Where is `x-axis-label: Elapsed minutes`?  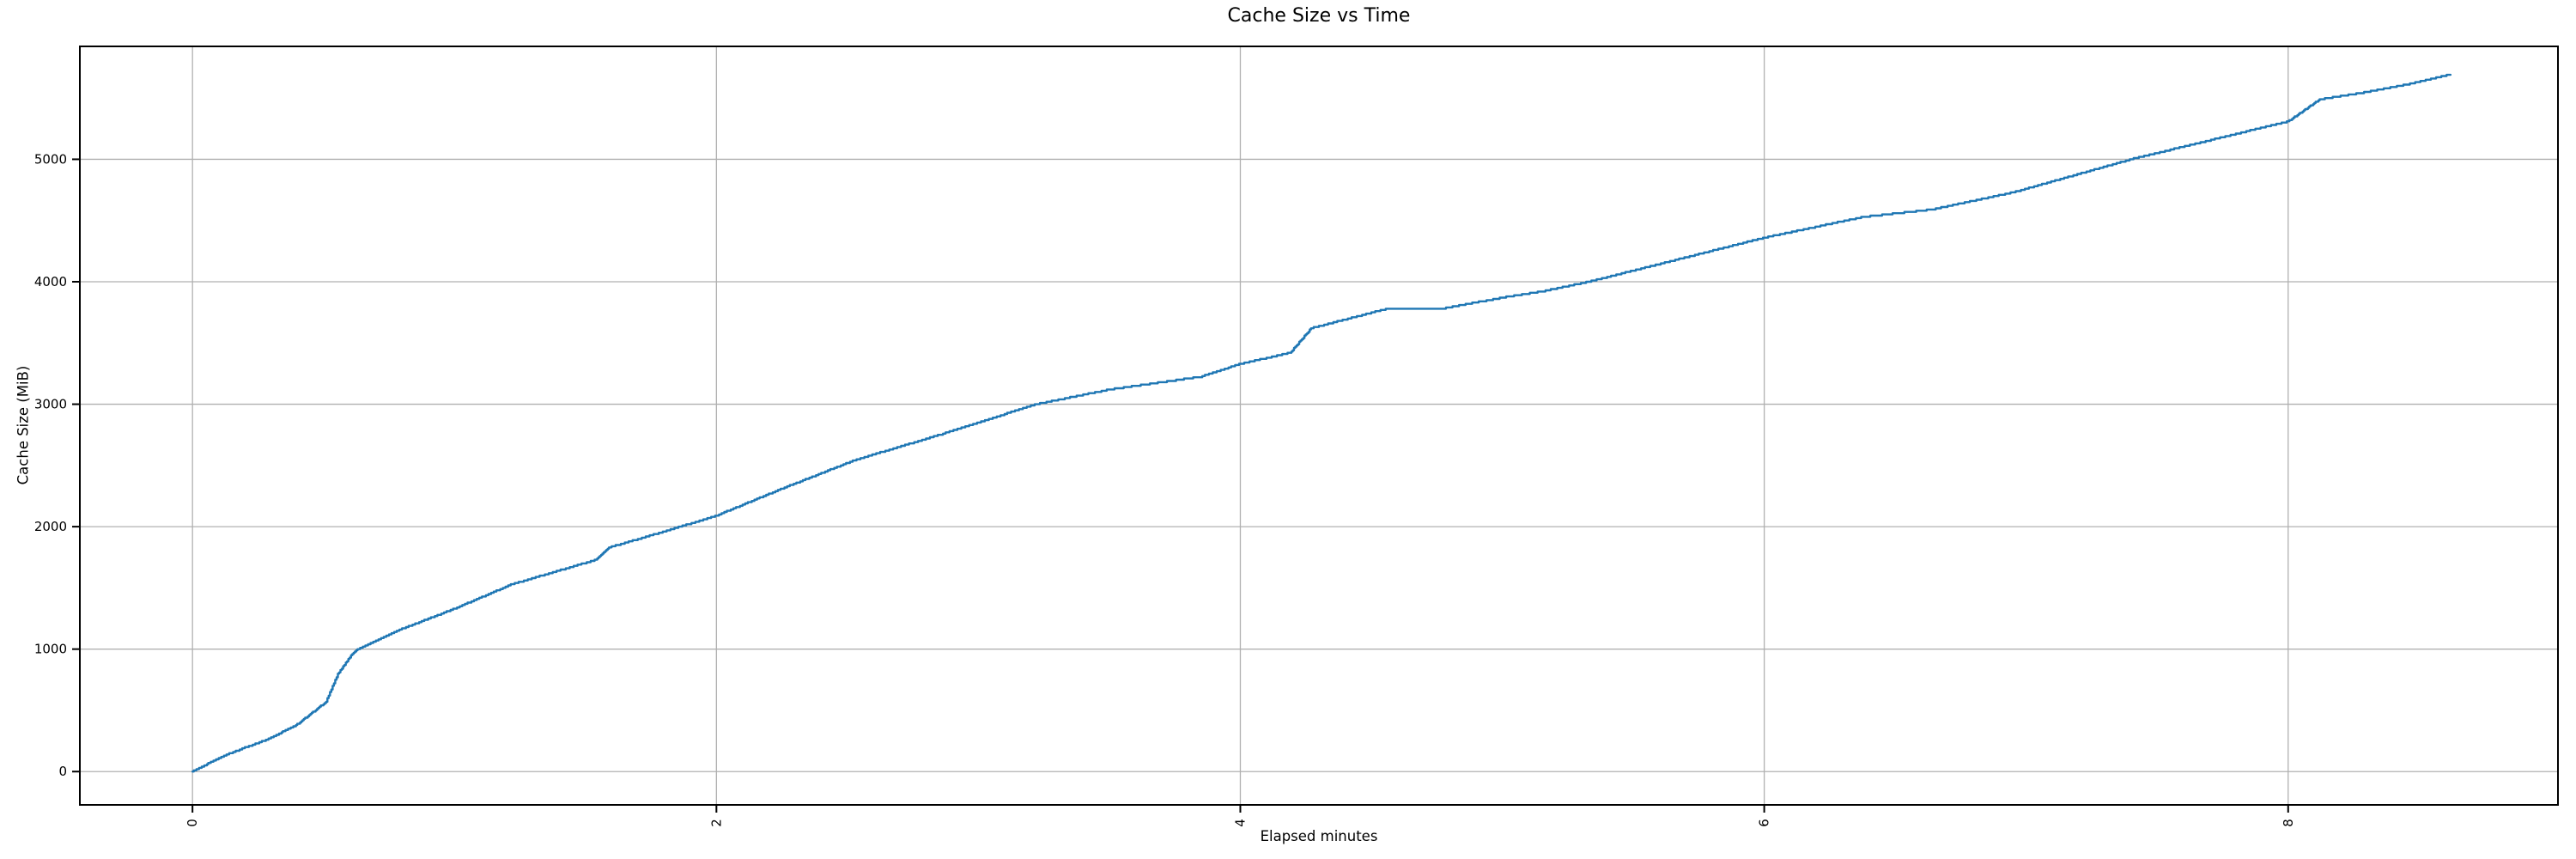
x-axis-label: Elapsed minutes is located at coordinates (1319, 836).